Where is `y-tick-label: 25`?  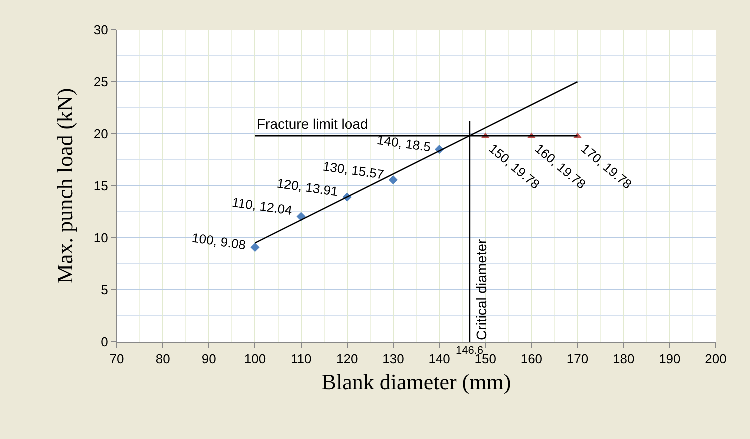
y-tick-label: 25 is located at coordinates (101, 82).